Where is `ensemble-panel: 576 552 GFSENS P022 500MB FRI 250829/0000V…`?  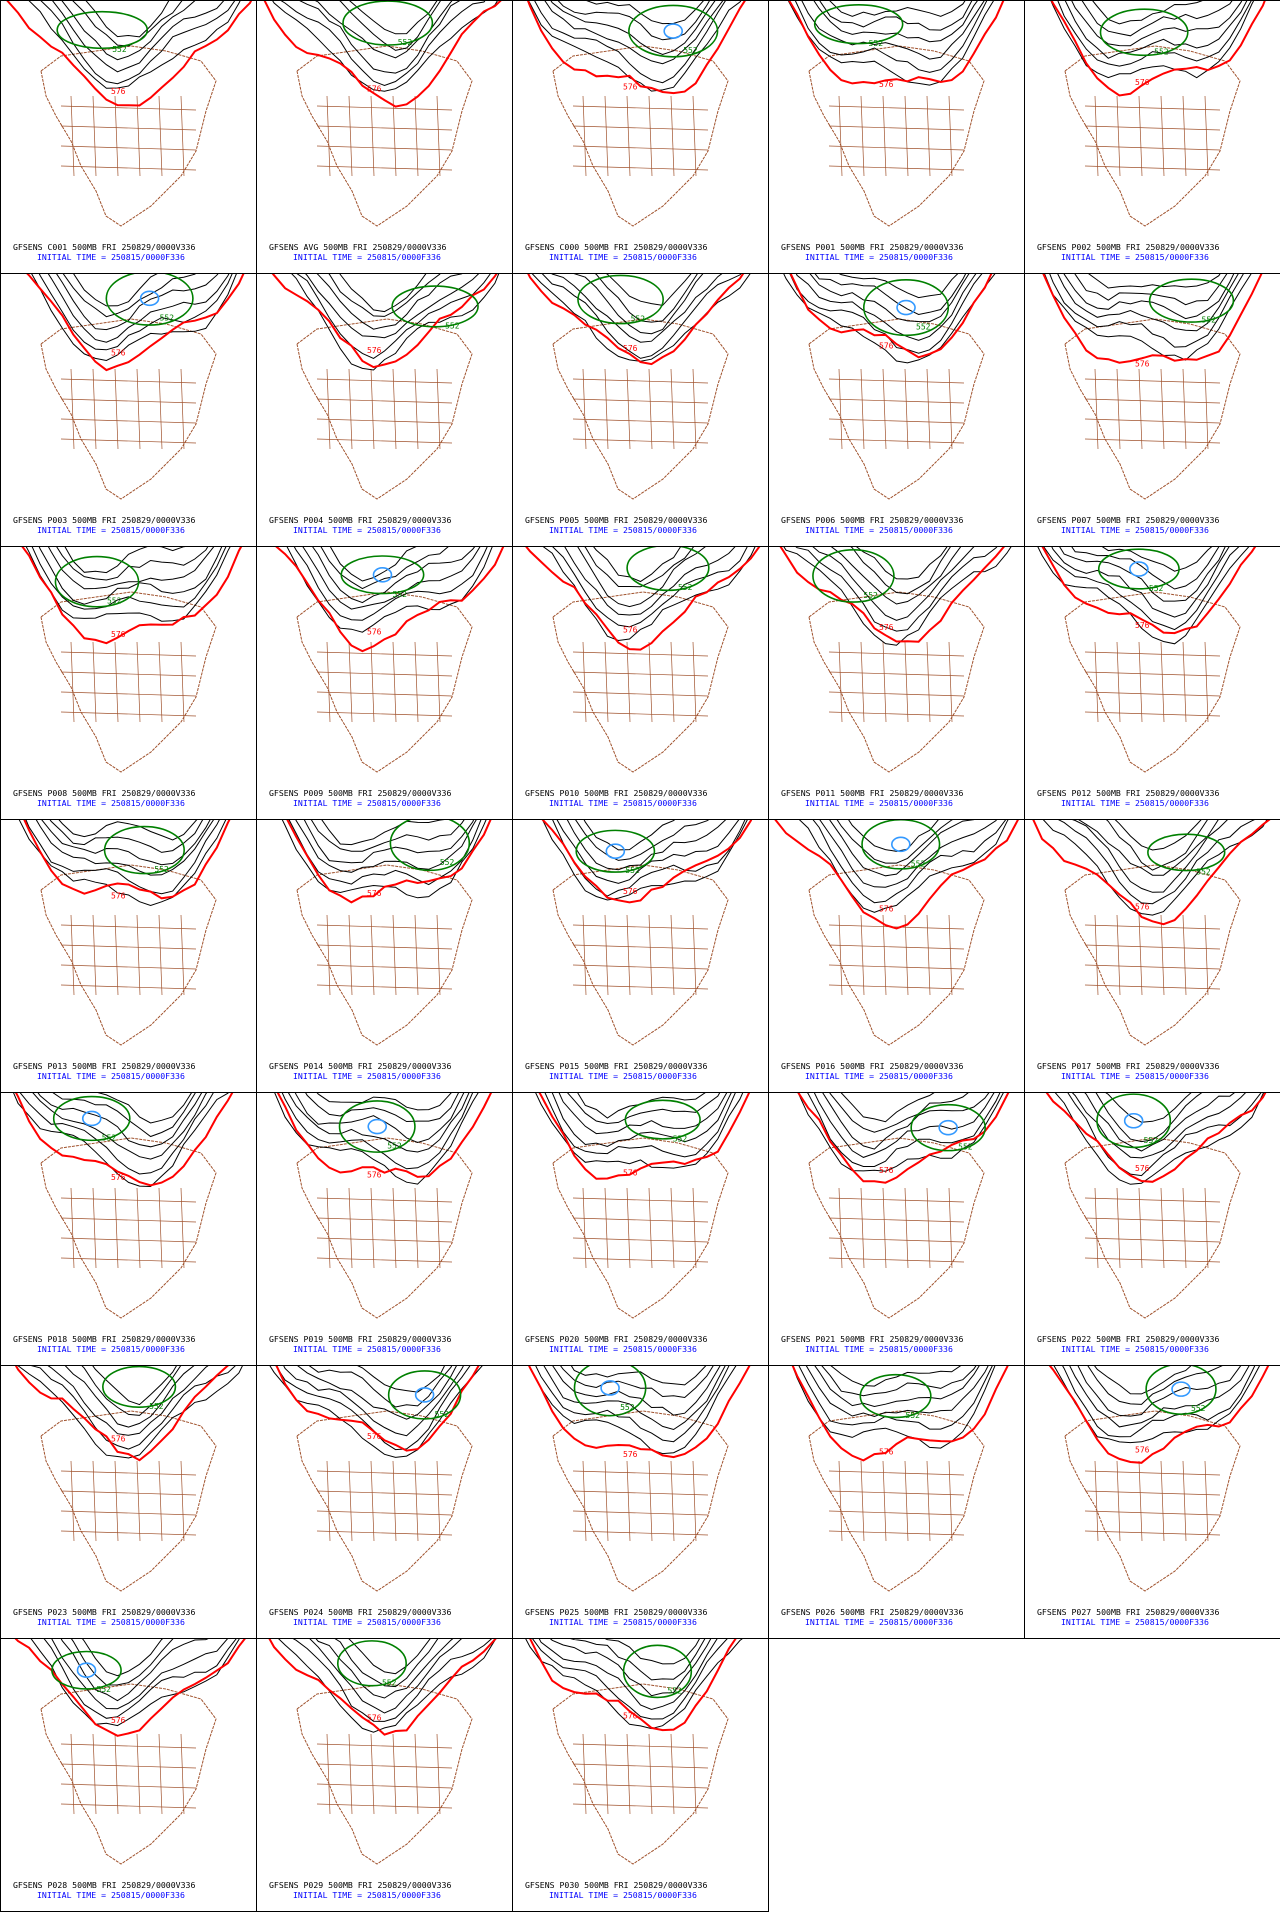 ensemble-panel: 576 552 GFSENS P022 500MB FRI 250829/0000V… is located at coordinates (1152, 1229).